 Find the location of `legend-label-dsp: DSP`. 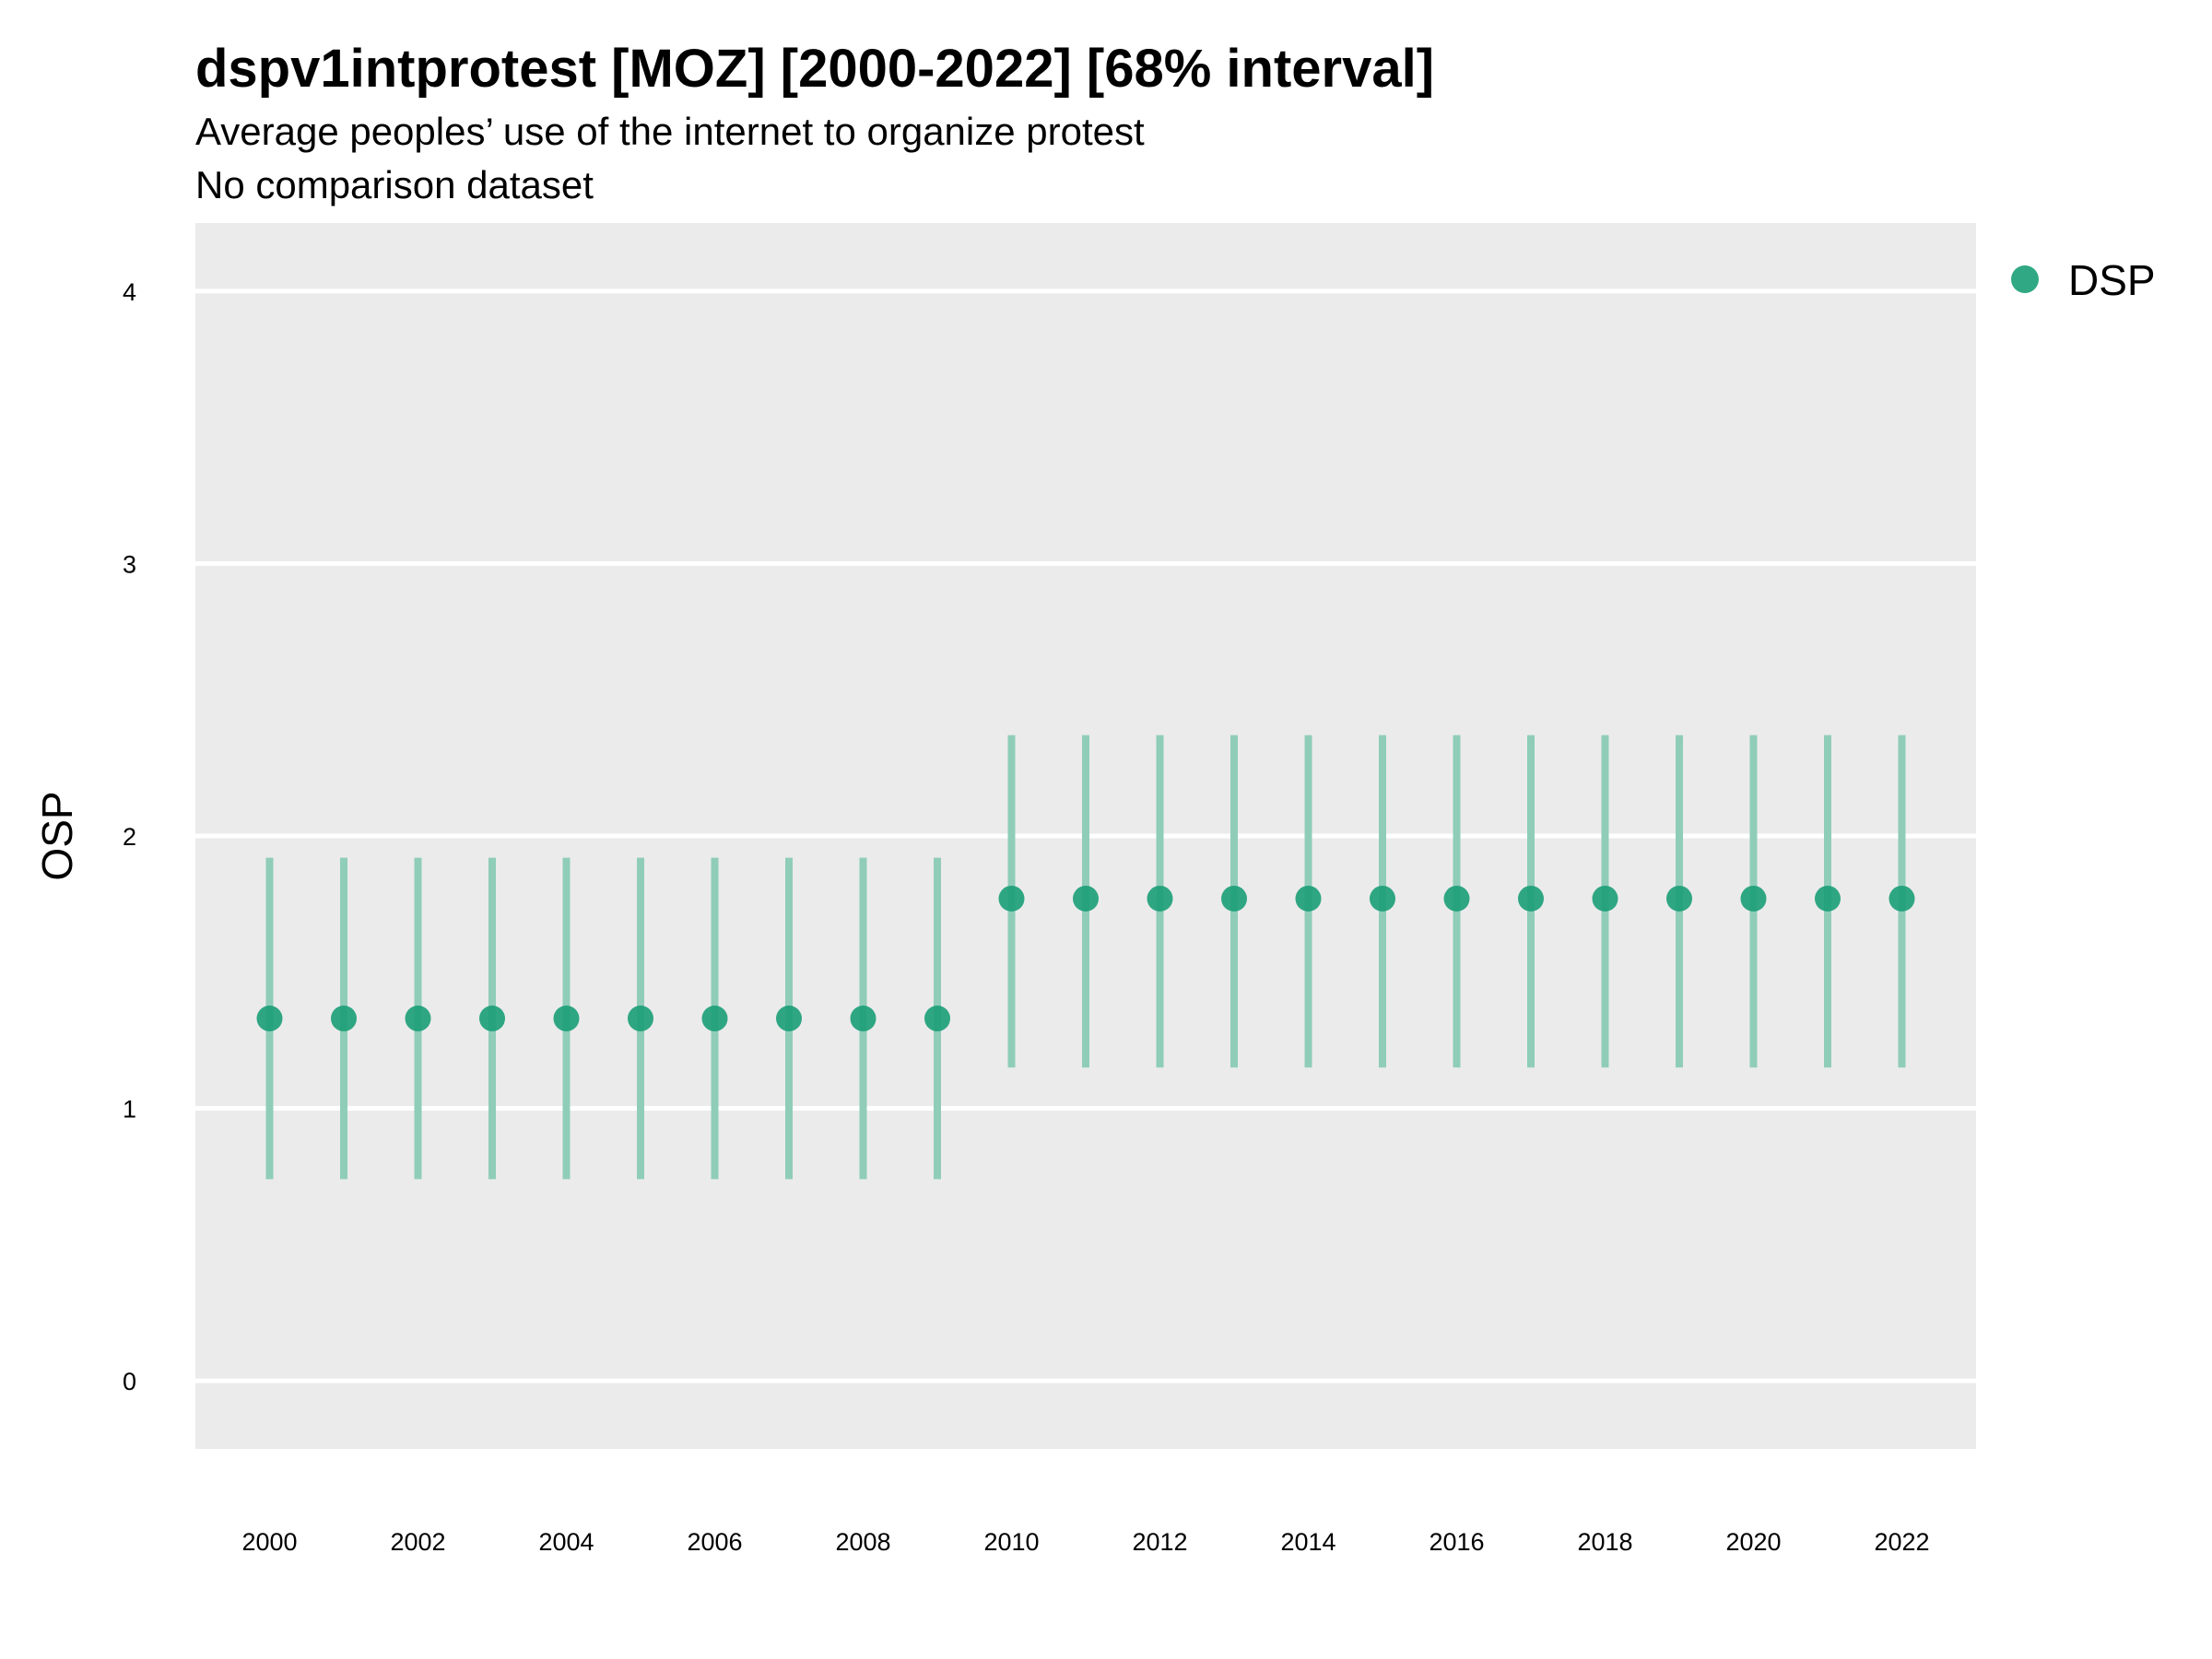

legend-label-dsp: DSP is located at coordinates (2112, 280).